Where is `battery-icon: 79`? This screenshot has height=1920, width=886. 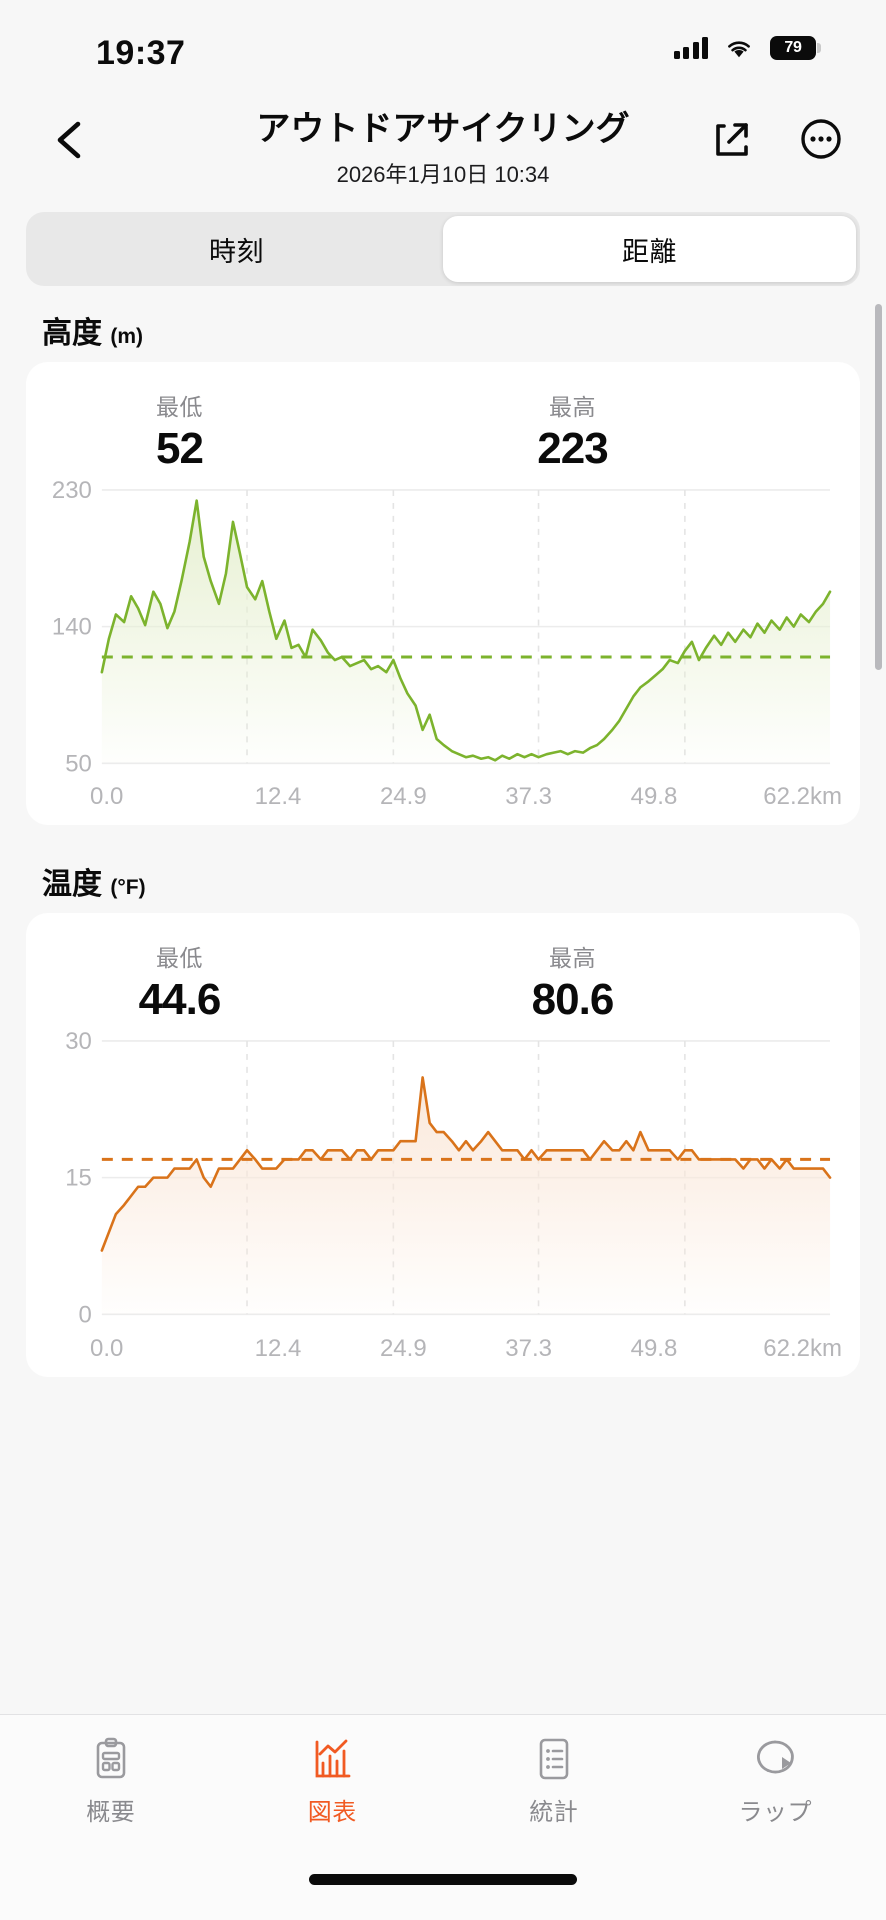
battery-icon: 79 is located at coordinates (795, 48).